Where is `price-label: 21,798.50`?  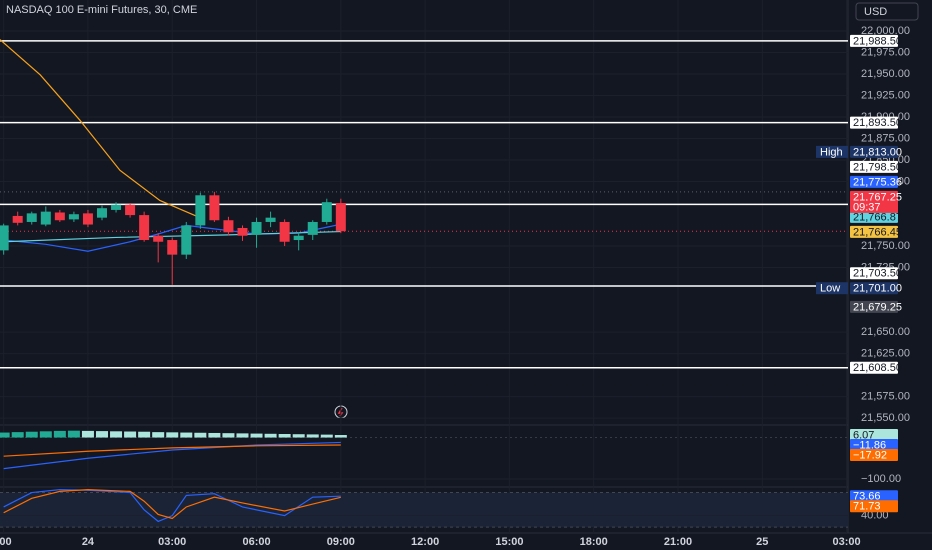 price-label: 21,798.50 is located at coordinates (877, 167).